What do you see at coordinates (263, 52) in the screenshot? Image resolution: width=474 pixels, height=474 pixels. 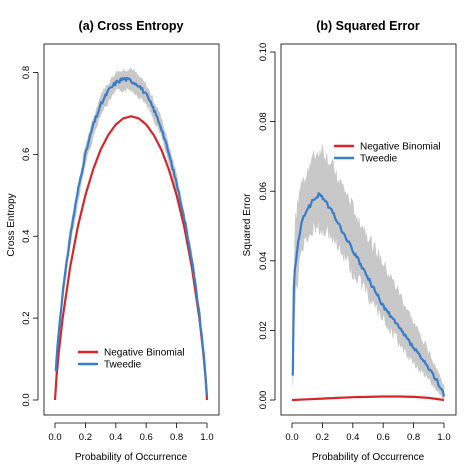 I see `y-tick-label: 0.10` at bounding box center [263, 52].